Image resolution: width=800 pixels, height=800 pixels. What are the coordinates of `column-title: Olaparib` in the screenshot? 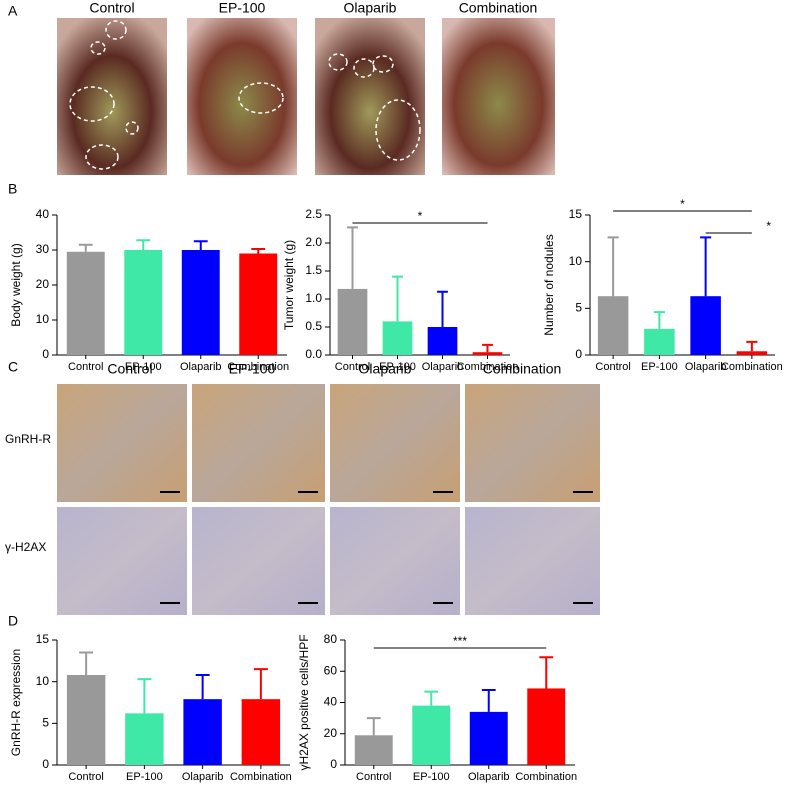 It's located at (385, 369).